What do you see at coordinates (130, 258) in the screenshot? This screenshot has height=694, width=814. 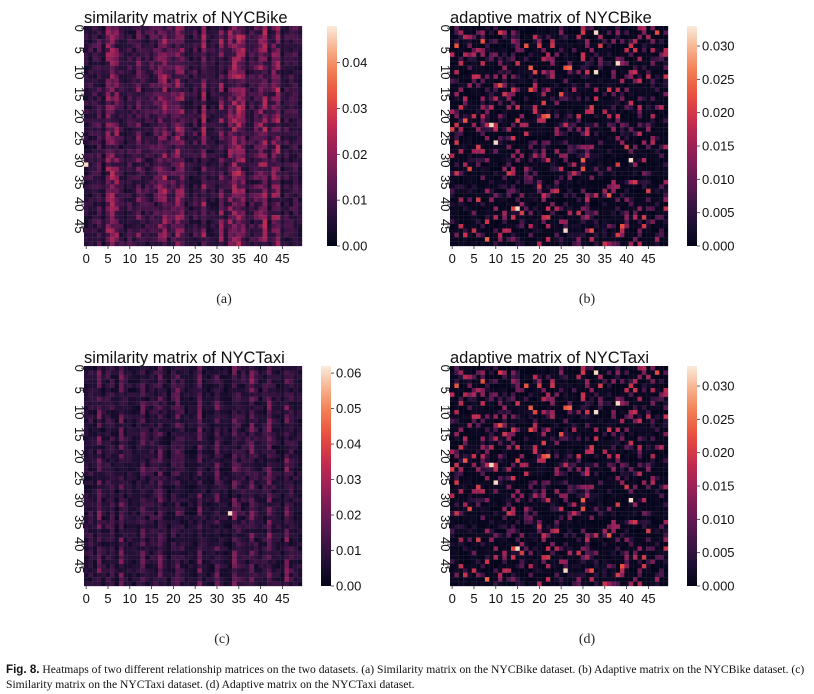 I see `x-tick-label: 10` at bounding box center [130, 258].